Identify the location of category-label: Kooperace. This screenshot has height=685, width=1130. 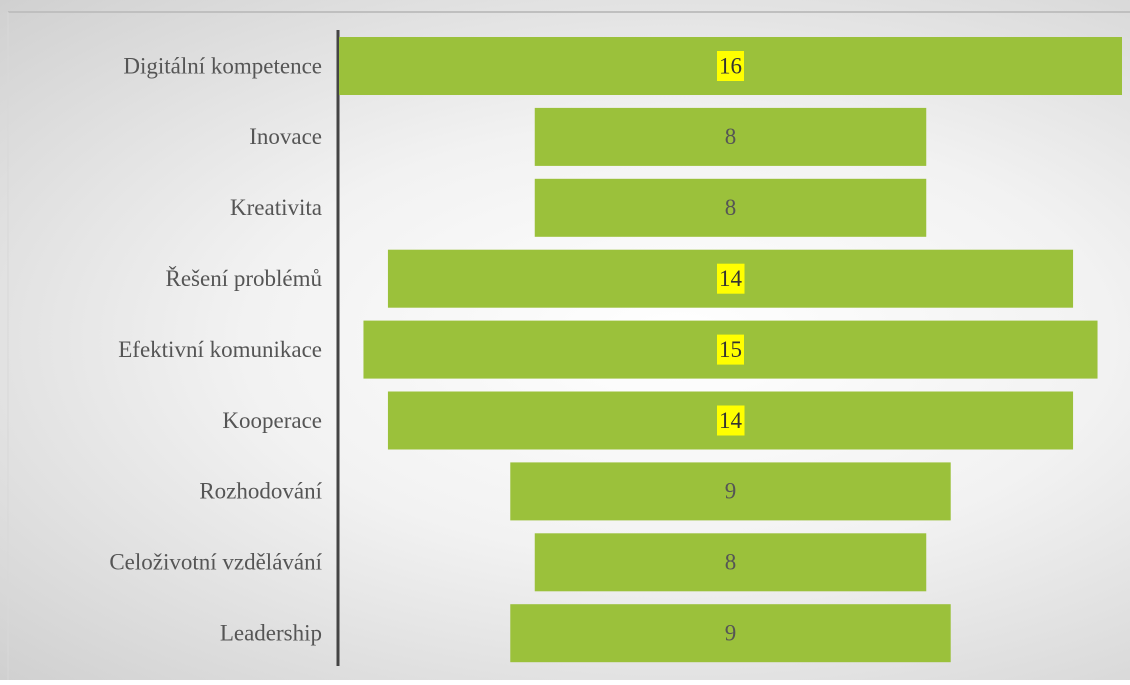
(272, 420).